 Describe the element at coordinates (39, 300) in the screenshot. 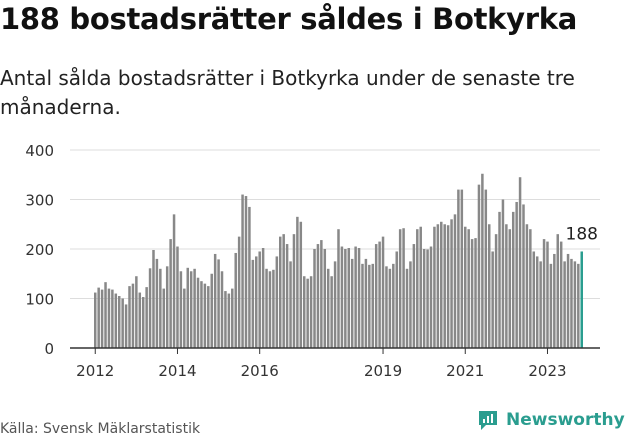

I see `y-tick-label: 100` at that location.